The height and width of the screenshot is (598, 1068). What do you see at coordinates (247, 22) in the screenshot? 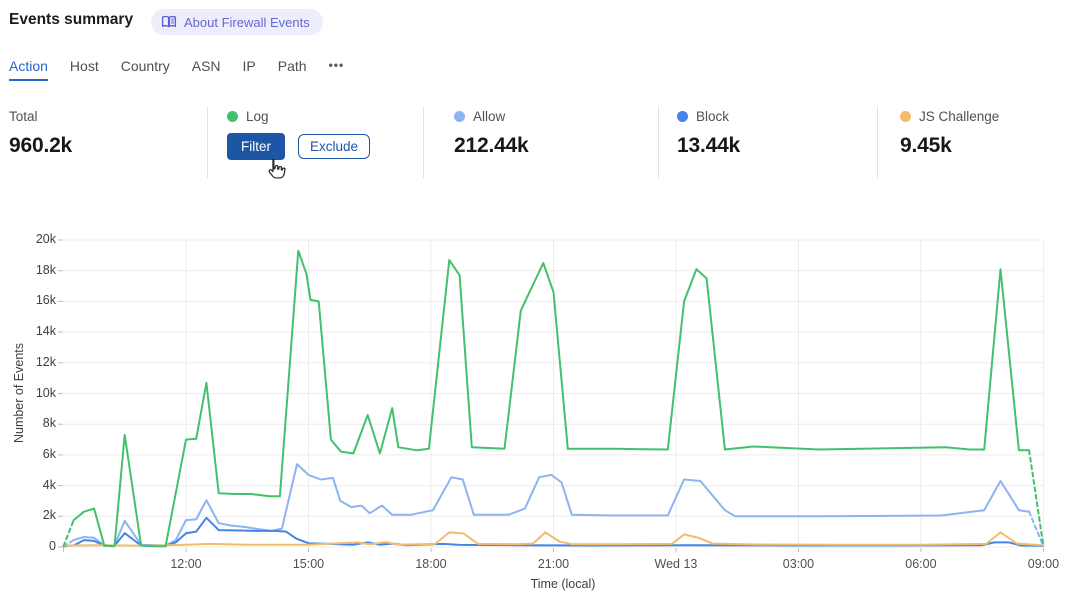
I see `about-label: About Firewall Events` at bounding box center [247, 22].